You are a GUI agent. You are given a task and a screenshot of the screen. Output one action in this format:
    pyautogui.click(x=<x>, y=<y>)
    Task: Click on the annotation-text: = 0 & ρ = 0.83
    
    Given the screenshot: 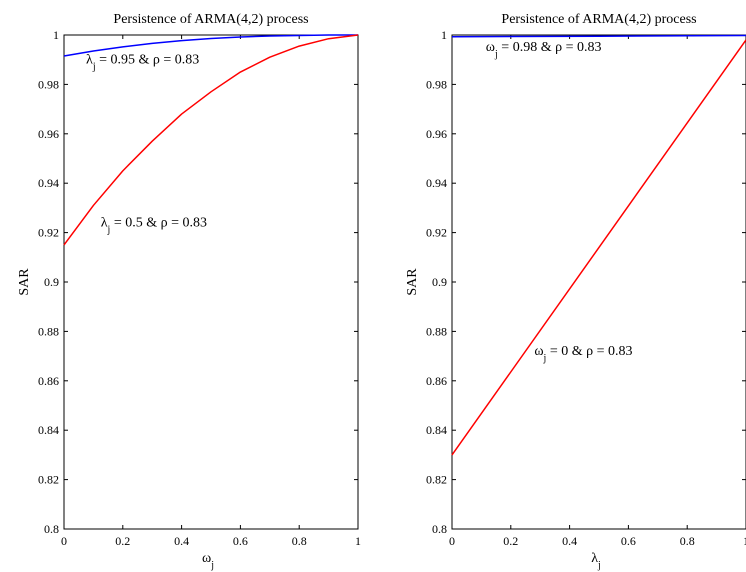 What is the action you would take?
    pyautogui.click(x=589, y=351)
    